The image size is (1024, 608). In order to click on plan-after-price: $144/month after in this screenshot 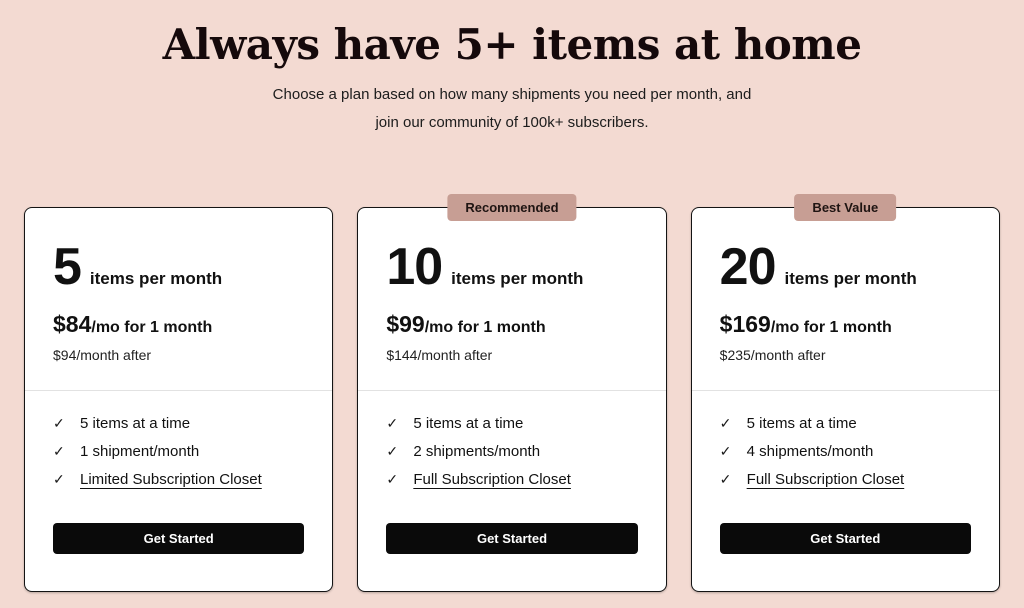, I will do `click(439, 355)`.